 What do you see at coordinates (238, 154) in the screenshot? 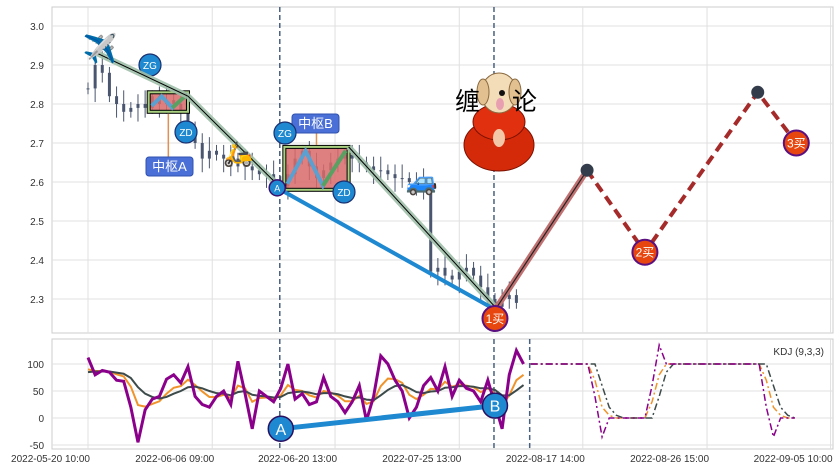
I see `scooter-icon: 🛵` at bounding box center [238, 154].